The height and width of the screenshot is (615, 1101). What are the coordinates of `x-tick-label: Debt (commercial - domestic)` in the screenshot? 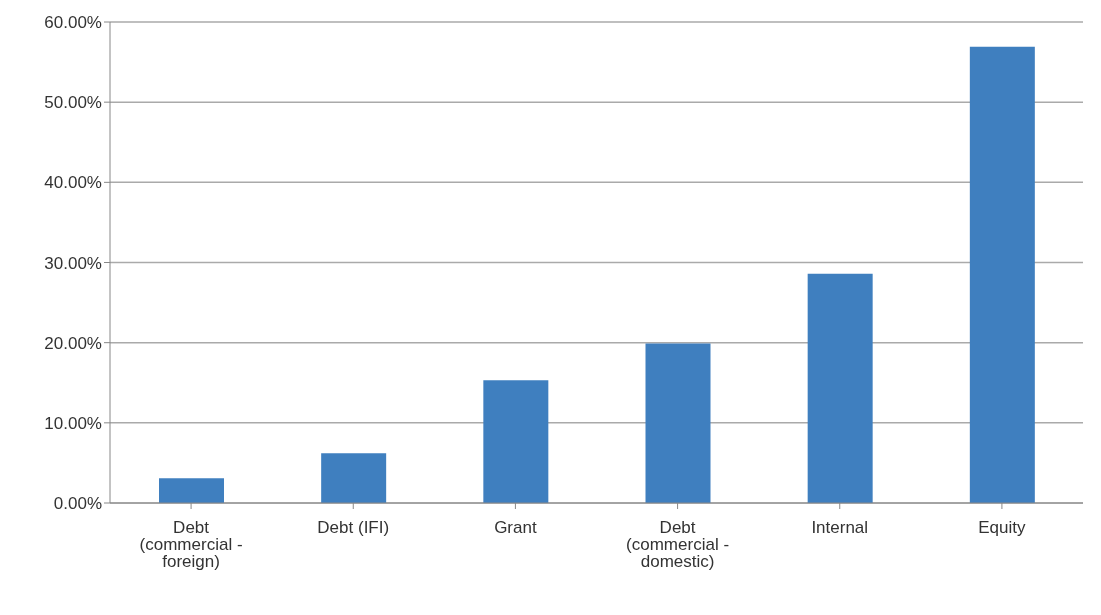 It's located at (678, 545).